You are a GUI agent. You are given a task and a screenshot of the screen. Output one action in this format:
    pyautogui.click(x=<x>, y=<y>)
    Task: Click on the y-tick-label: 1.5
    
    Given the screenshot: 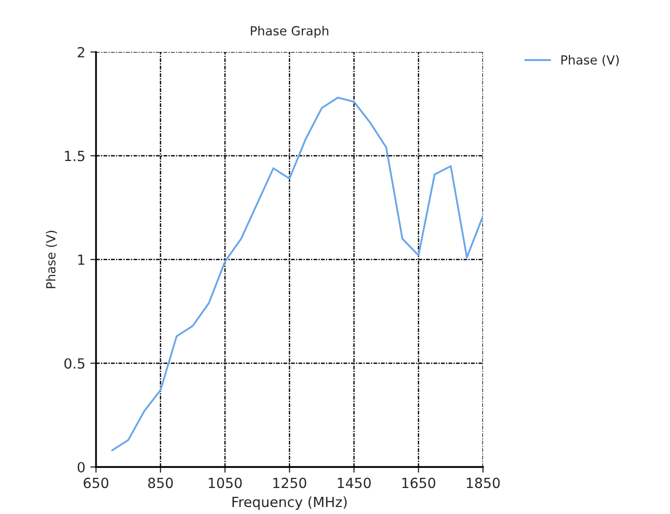 What is the action you would take?
    pyautogui.click(x=74, y=156)
    